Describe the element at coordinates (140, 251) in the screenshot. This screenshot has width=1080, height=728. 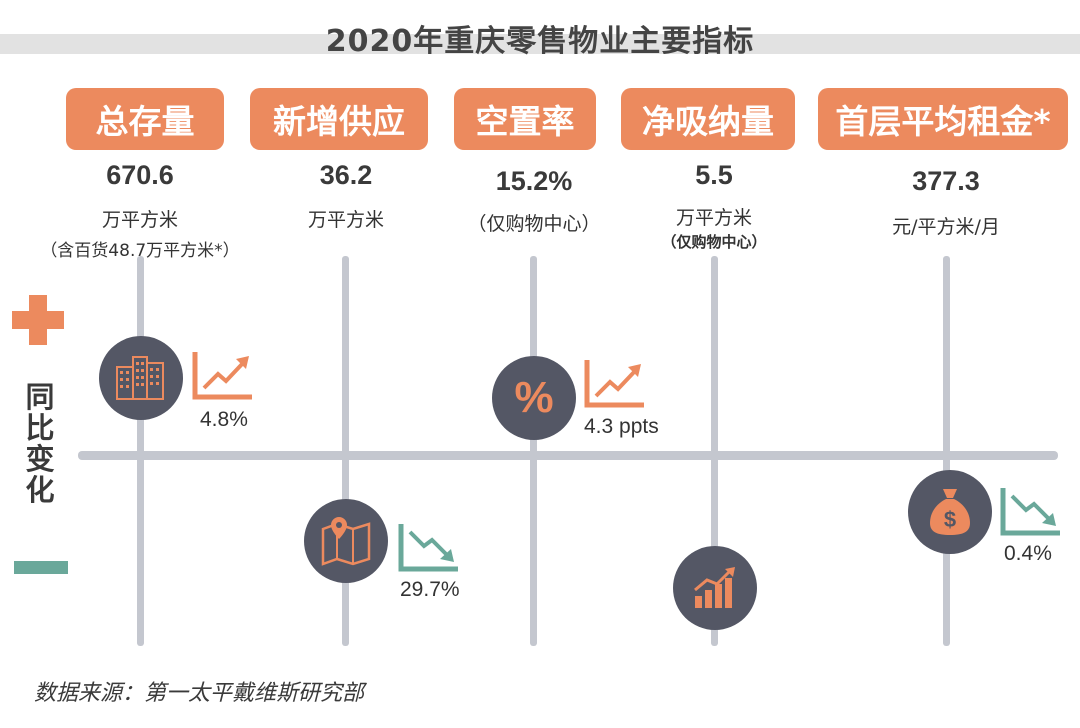
I see `metric-note-total-stock: （含百货48.7万平方米*）` at that location.